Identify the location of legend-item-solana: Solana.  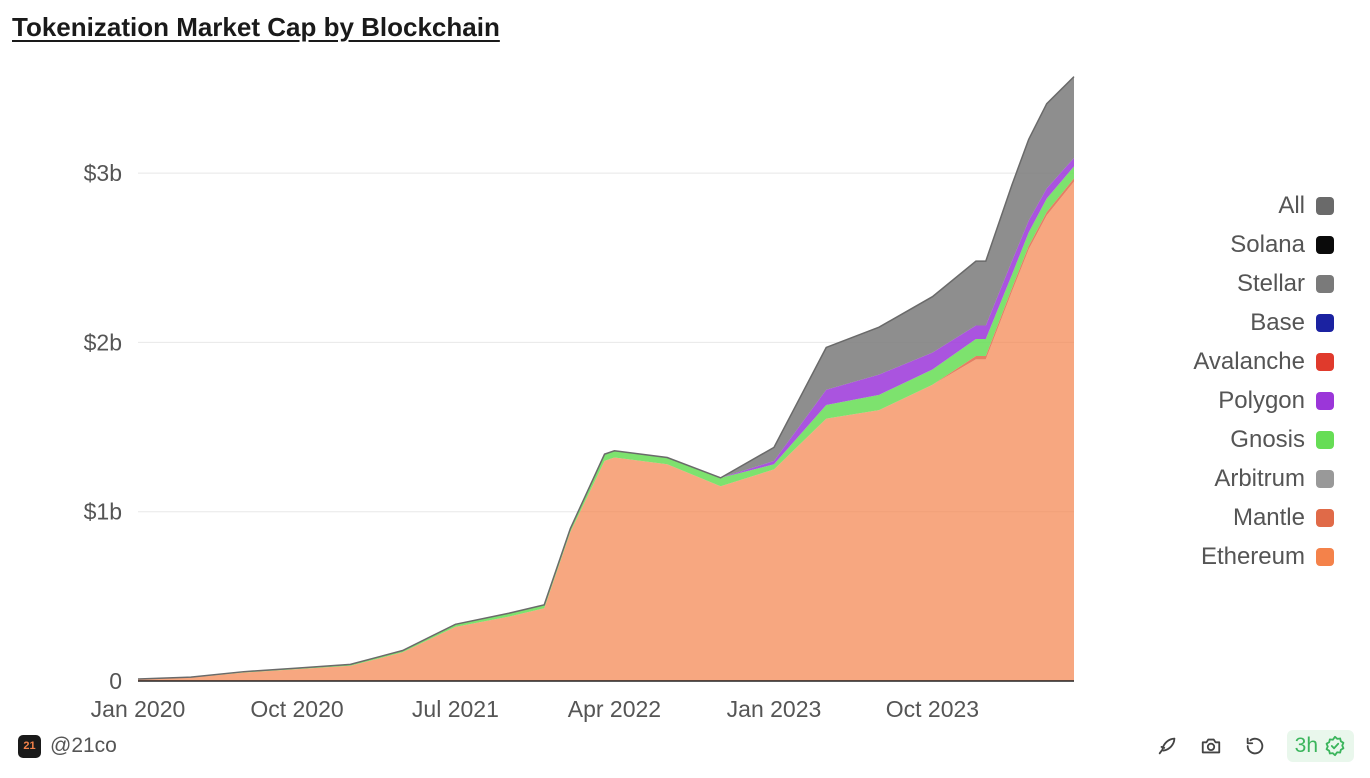
(1282, 244).